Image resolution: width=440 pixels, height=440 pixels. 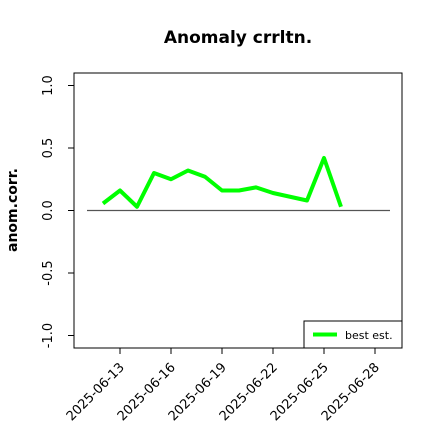 I want to click on y-tick-label: -1.0, so click(x=48, y=335).